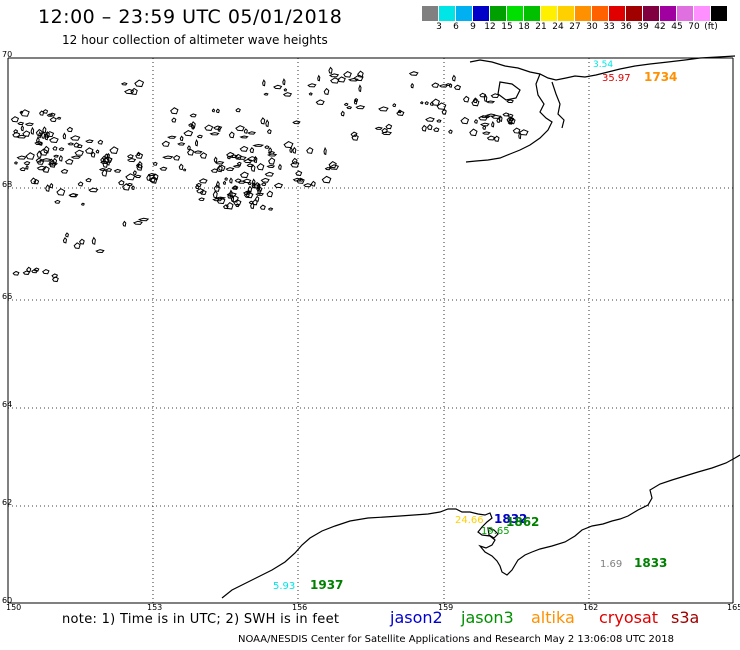  What do you see at coordinates (575, 19) in the screenshot?
I see `wave-height-colorbar: 3 6 9 12 15 18 21 24 27 30 33 36 39 42 45 70 (ft)` at bounding box center [575, 19].